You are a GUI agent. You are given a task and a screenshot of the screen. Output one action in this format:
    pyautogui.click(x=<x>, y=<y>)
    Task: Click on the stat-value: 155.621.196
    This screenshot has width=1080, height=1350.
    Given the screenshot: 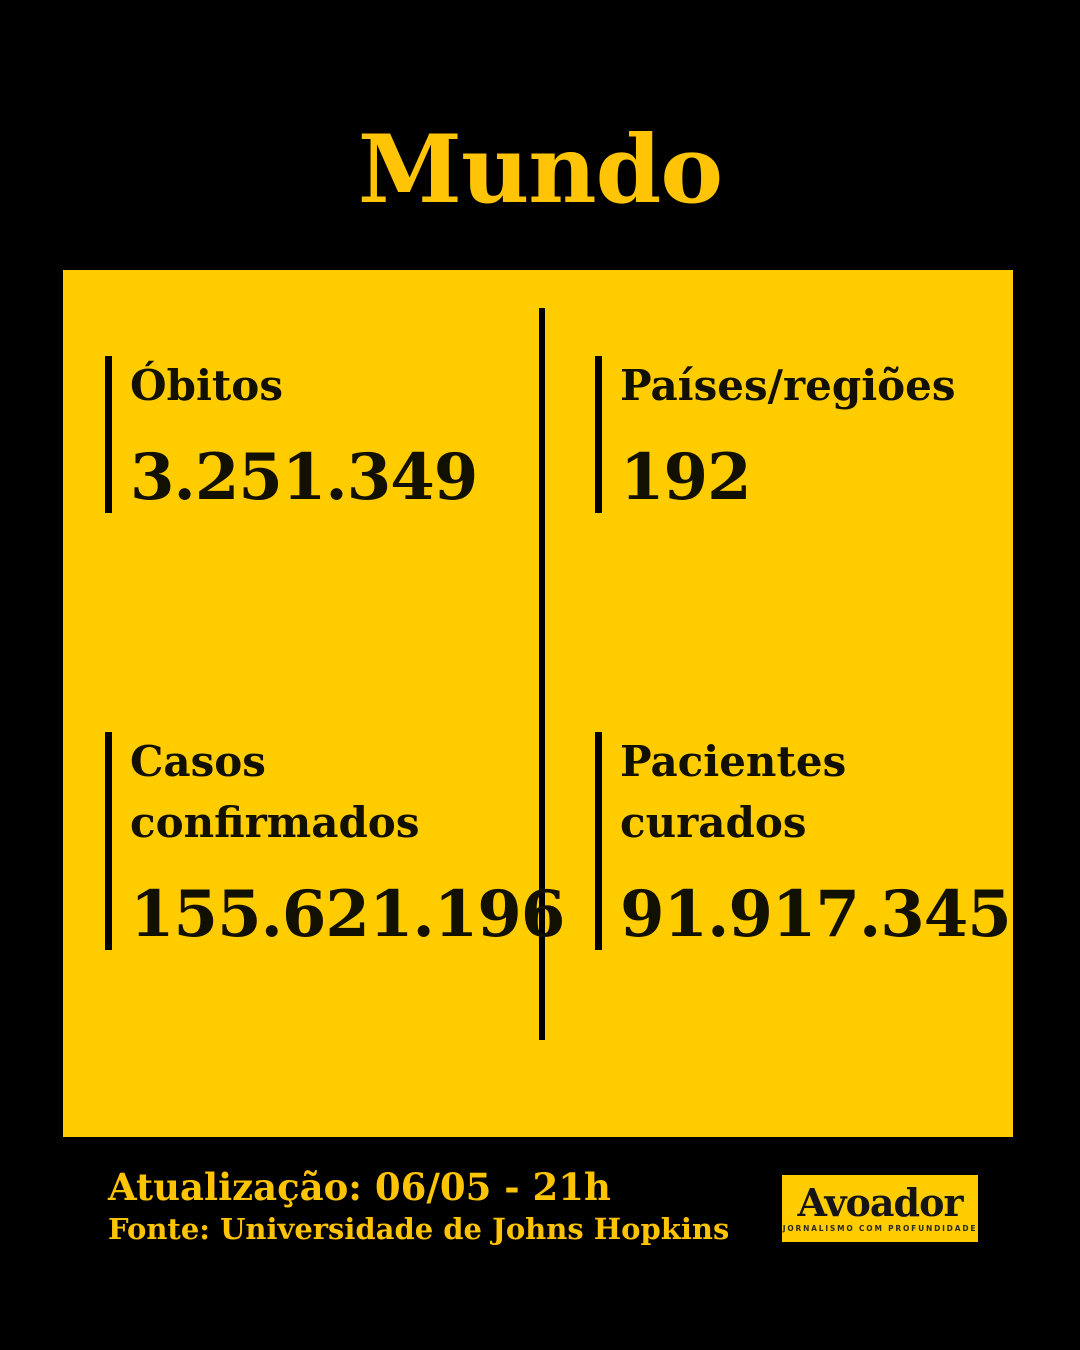 What is the action you would take?
    pyautogui.click(x=347, y=914)
    